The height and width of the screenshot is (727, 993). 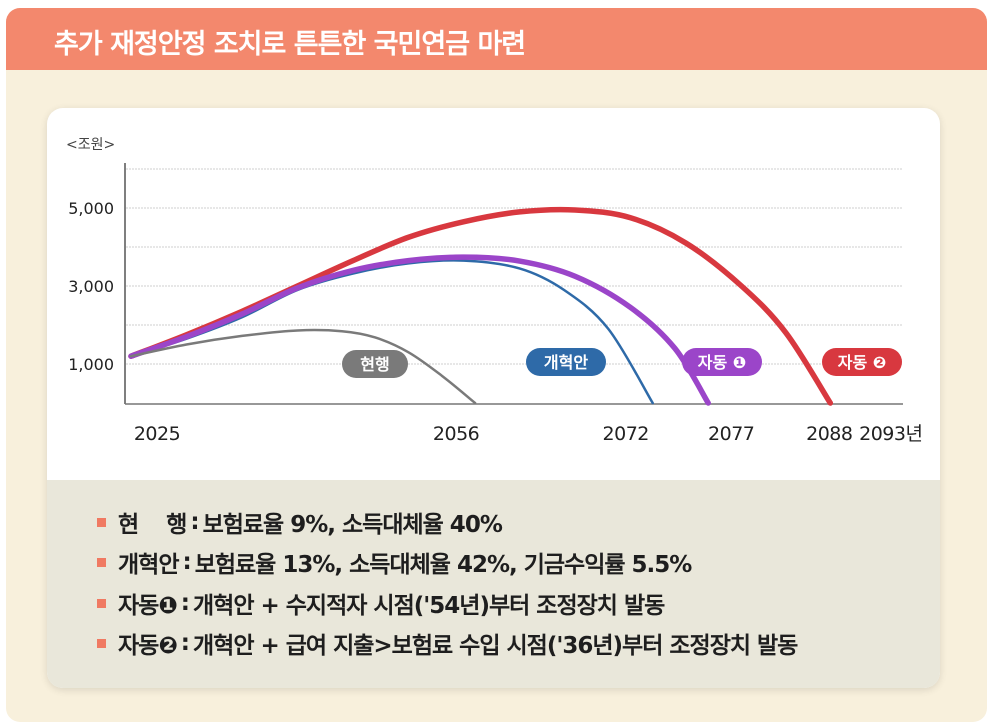 What do you see at coordinates (148, 565) in the screenshot?
I see `legend-label: 개혁안` at bounding box center [148, 565].